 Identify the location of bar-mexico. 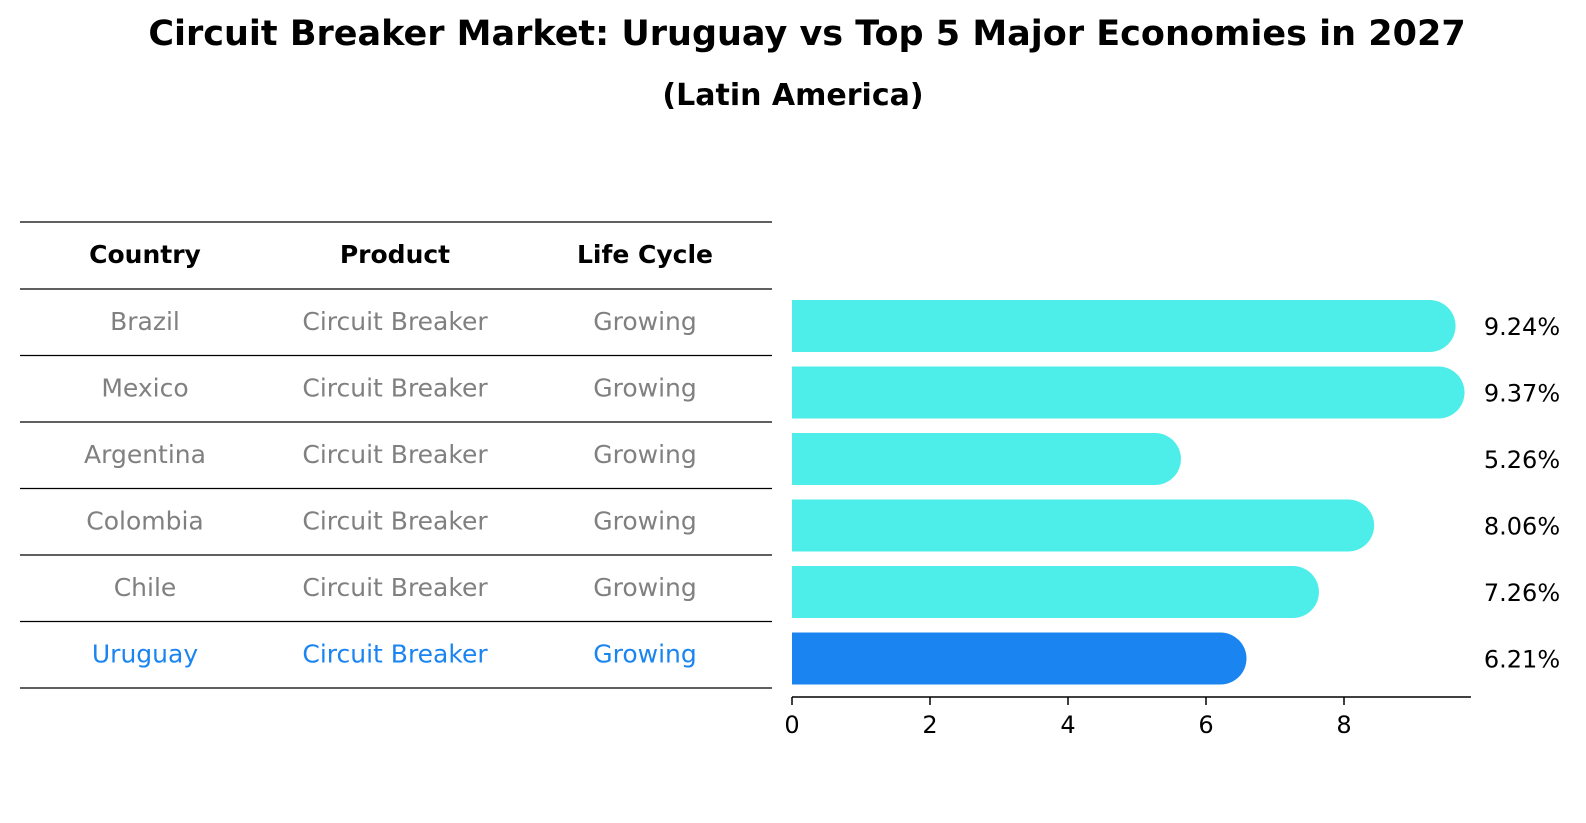
(1128, 392).